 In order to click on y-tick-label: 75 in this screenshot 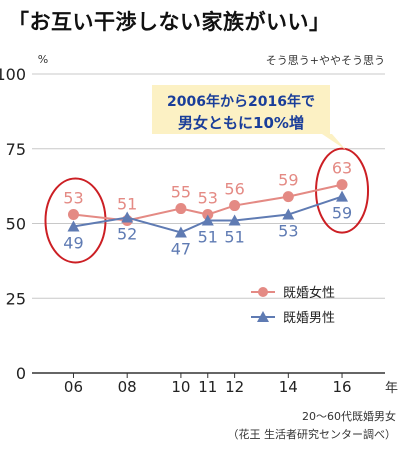, I will do `click(16, 149)`.